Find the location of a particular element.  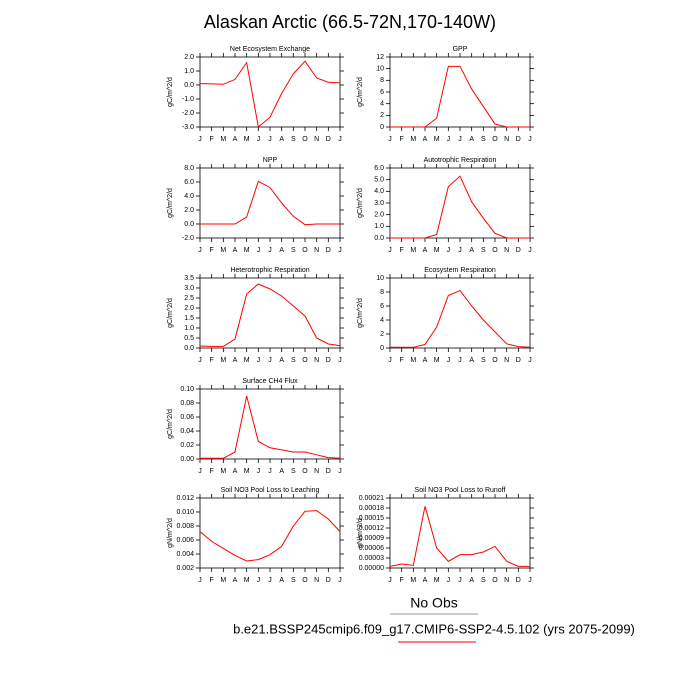

y-tick-label: 10 is located at coordinates (380, 278).